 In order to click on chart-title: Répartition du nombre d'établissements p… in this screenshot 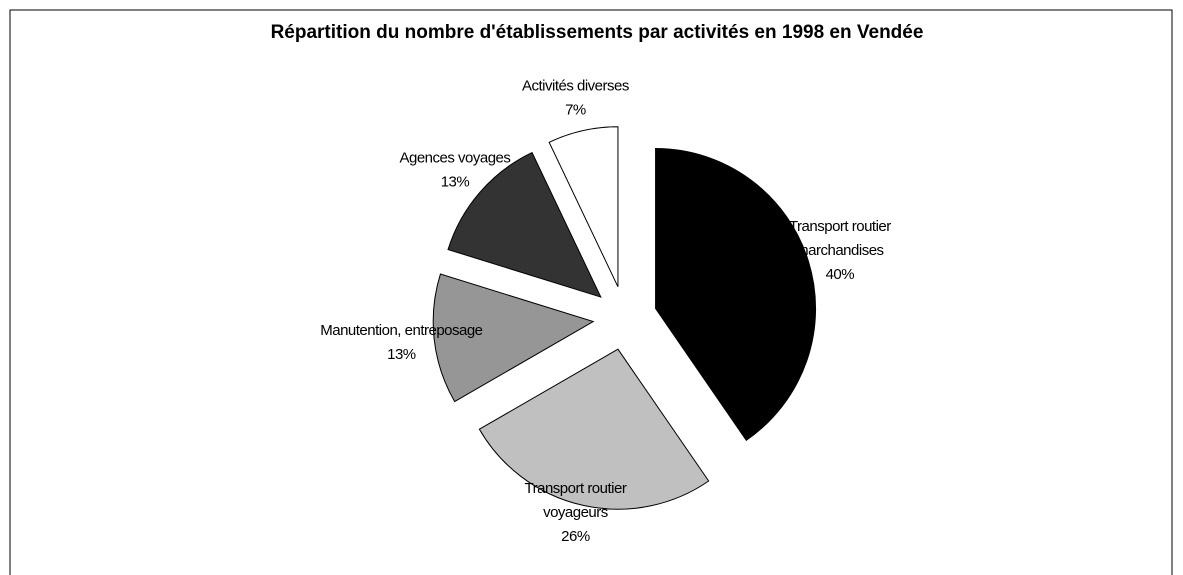, I will do `click(597, 32)`.